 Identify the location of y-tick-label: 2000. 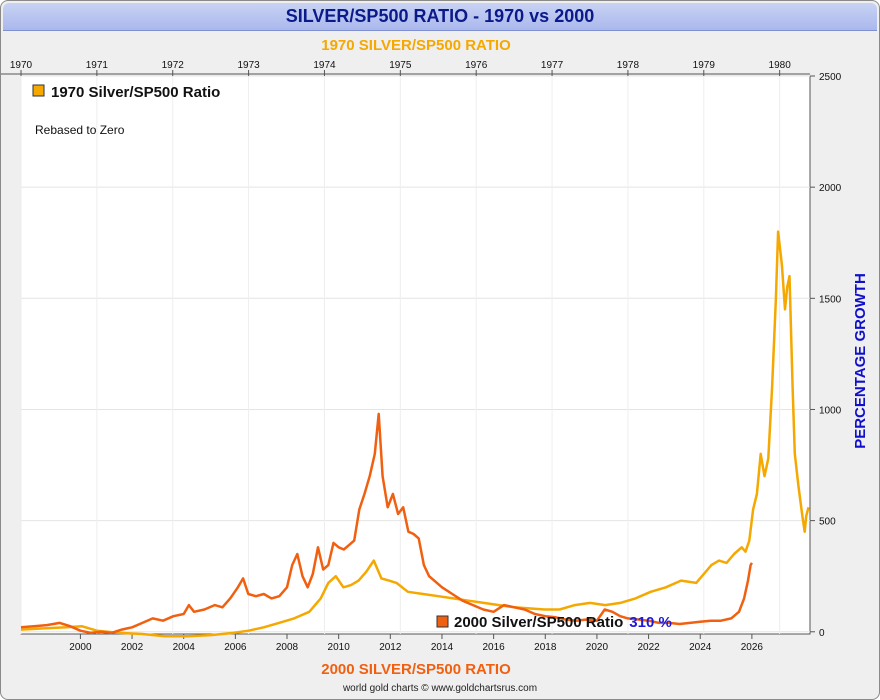
(830, 188).